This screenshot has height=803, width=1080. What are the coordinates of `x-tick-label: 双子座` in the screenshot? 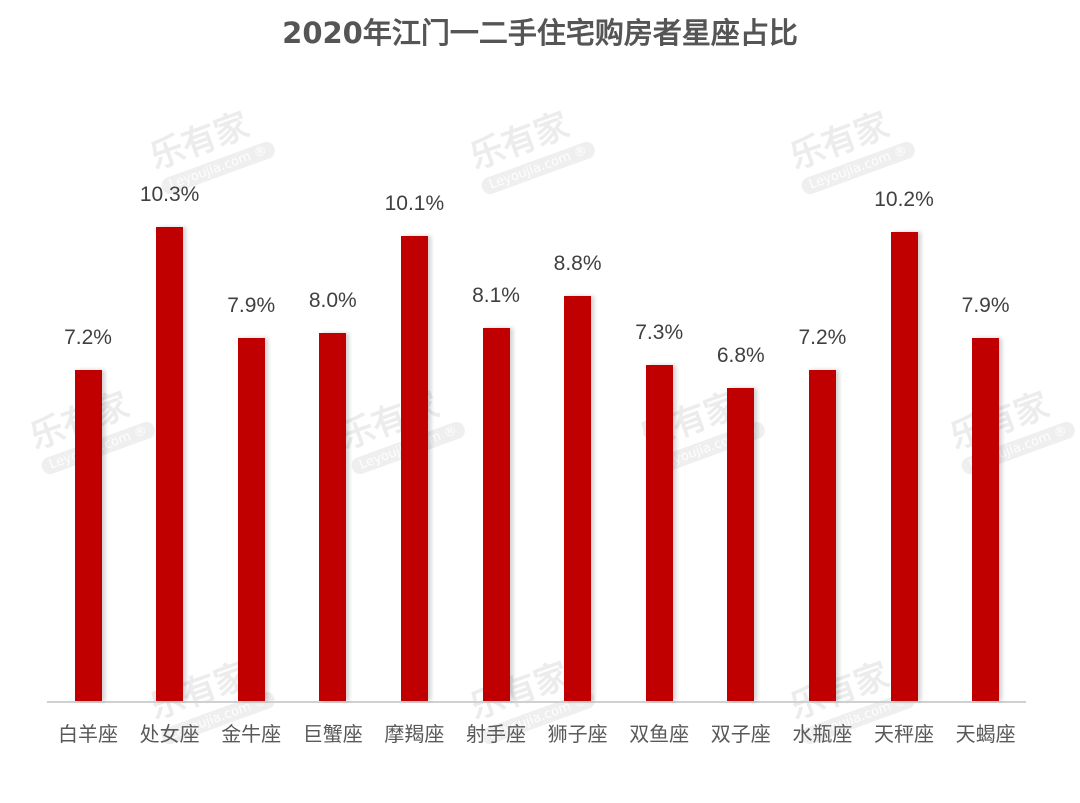 It's located at (740, 734).